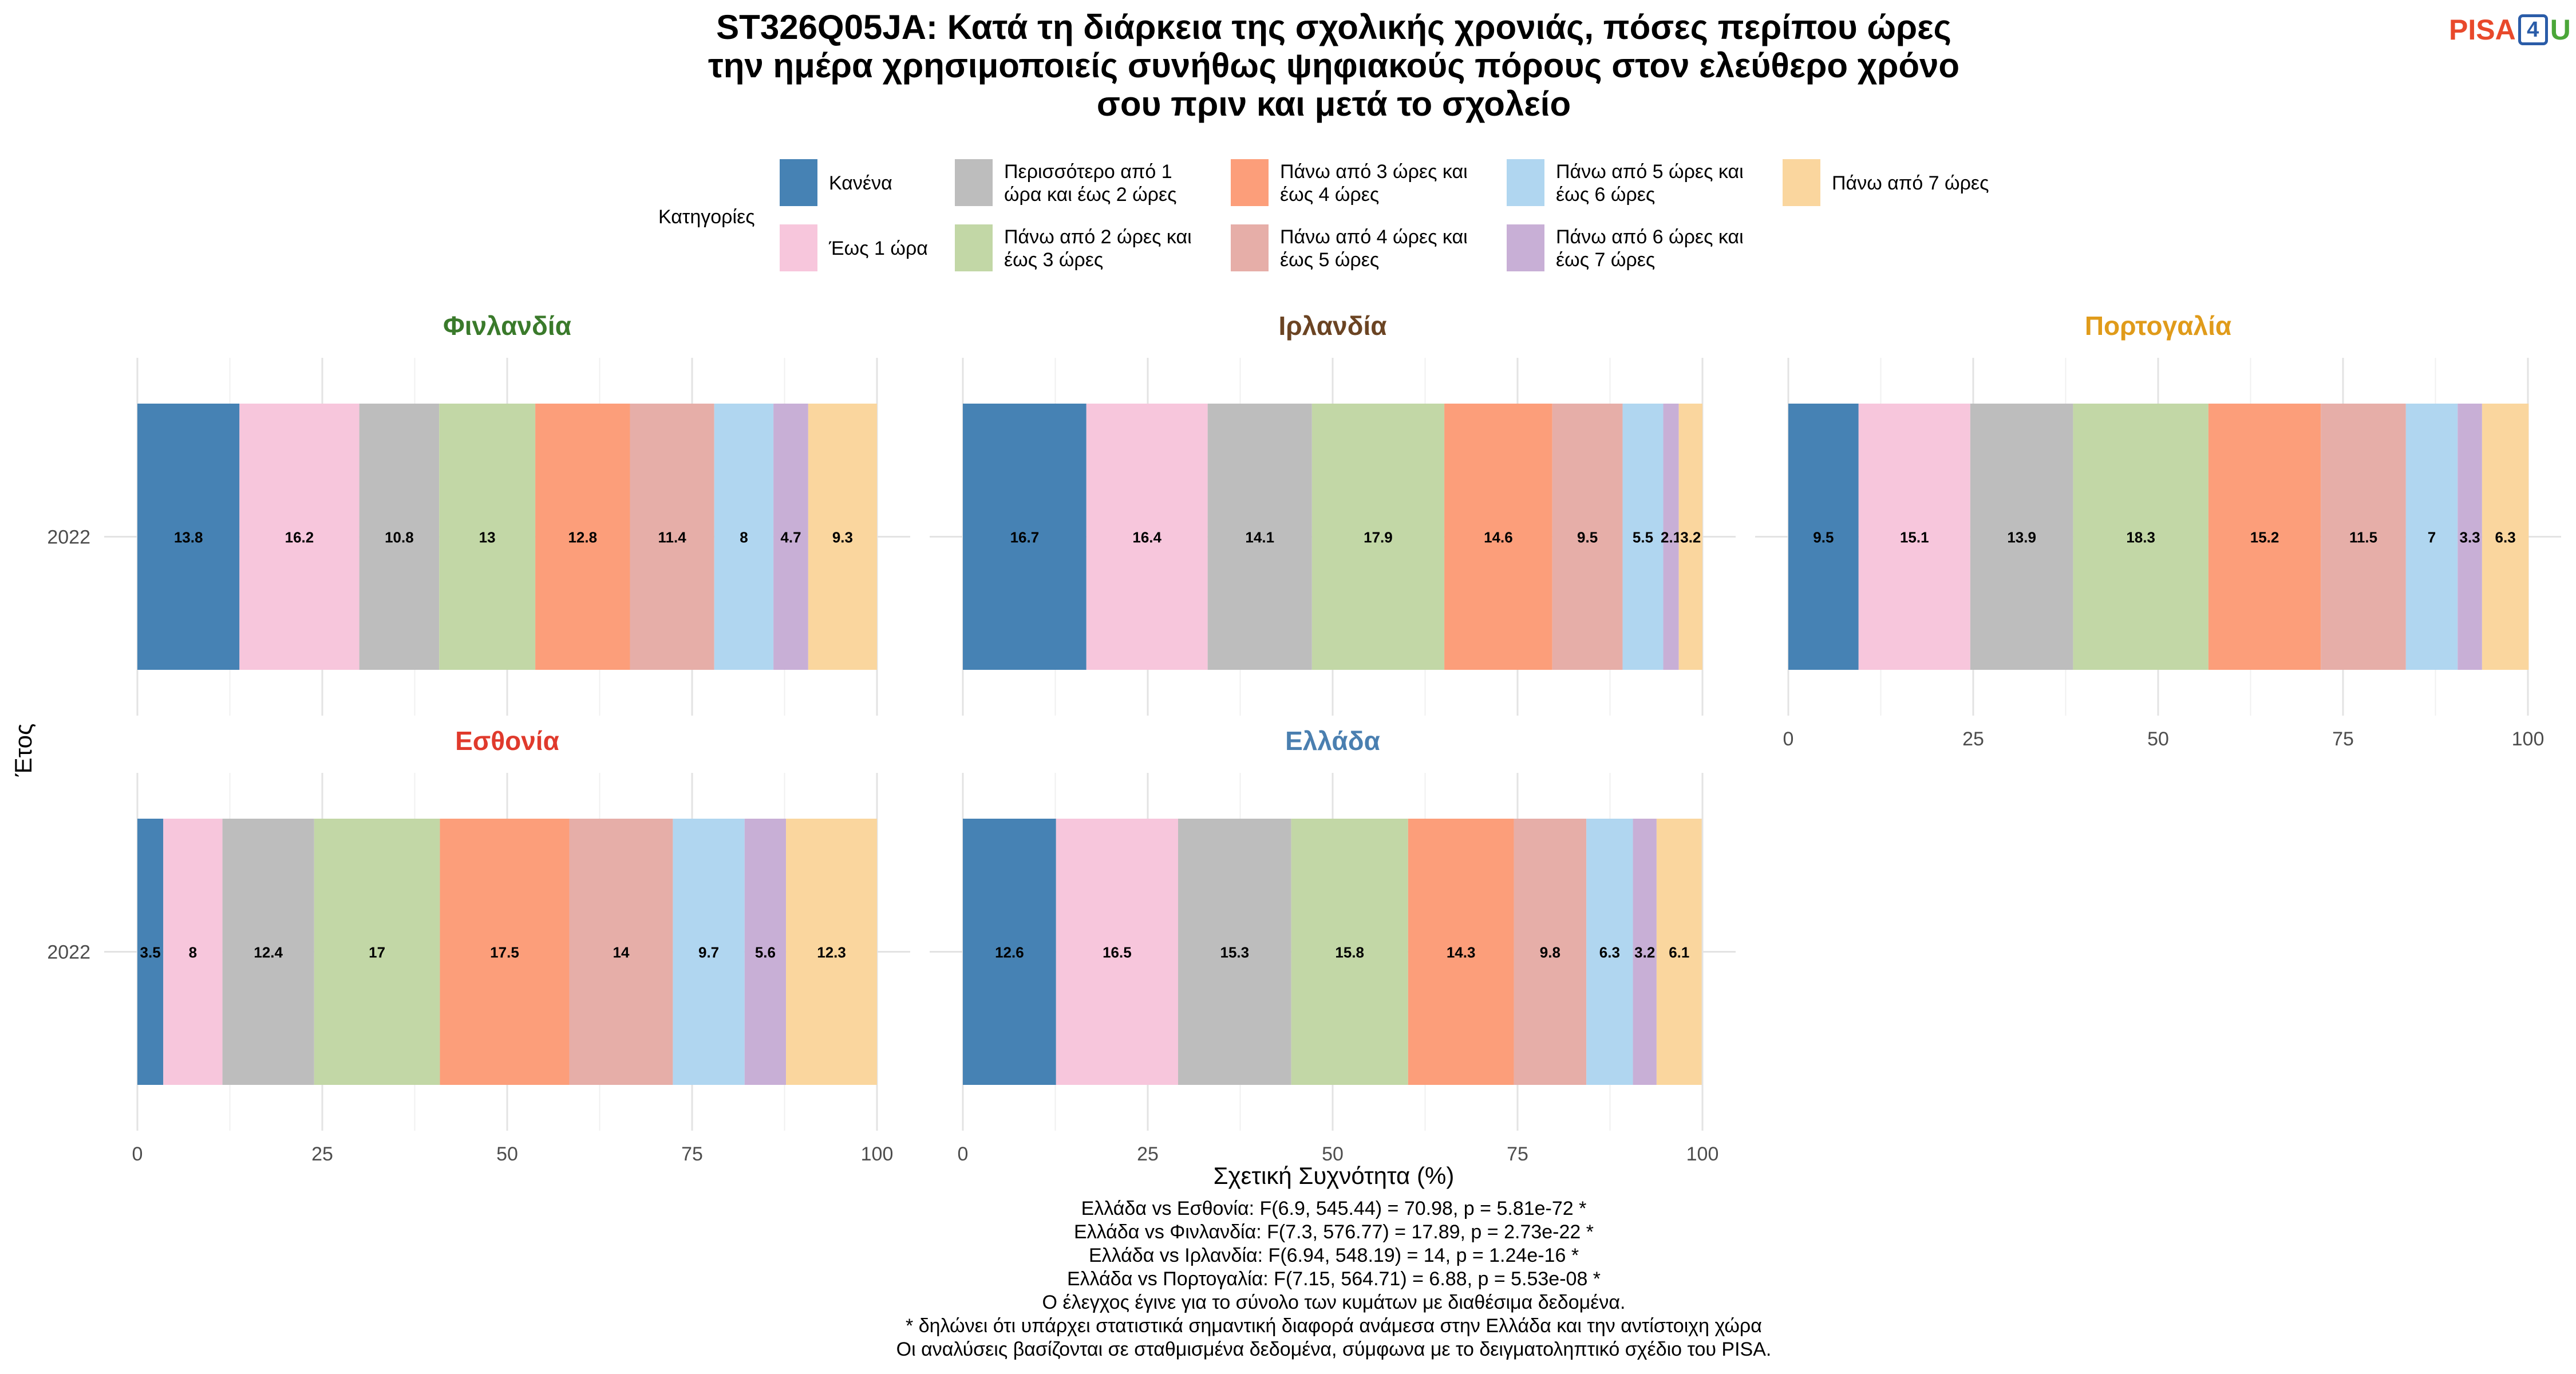  I want to click on bar-data-label: 14.1, so click(1259, 537).